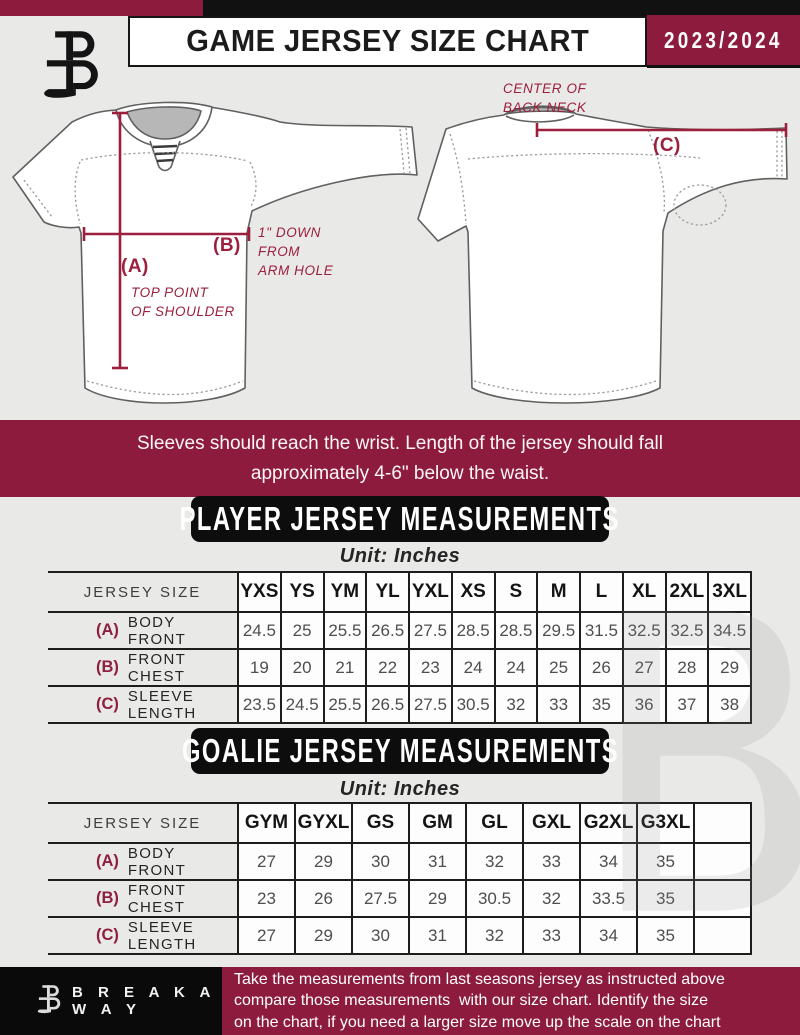 This screenshot has height=1035, width=800. I want to click on goalie-value-cell: 33.5, so click(607, 898).